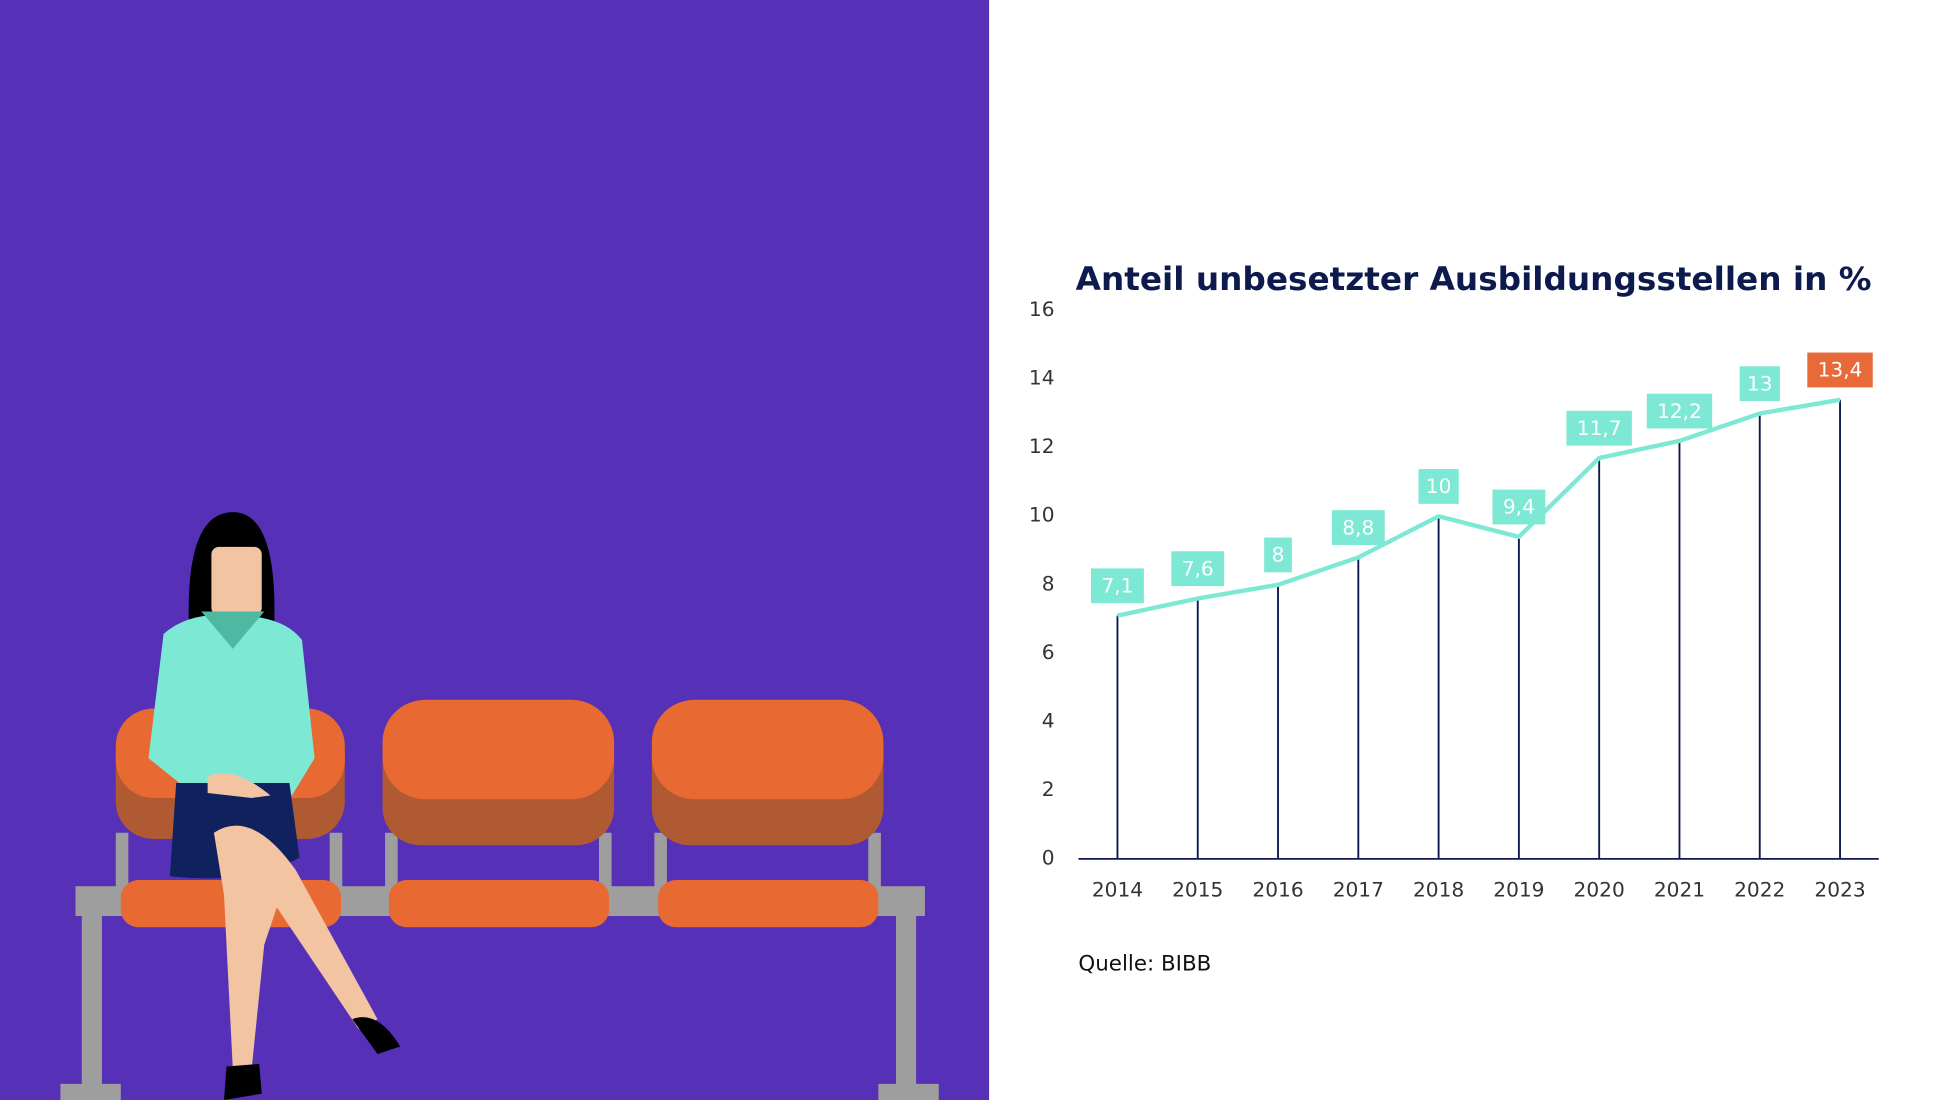  I want to click on x-tick-label: 2020, so click(1599, 890).